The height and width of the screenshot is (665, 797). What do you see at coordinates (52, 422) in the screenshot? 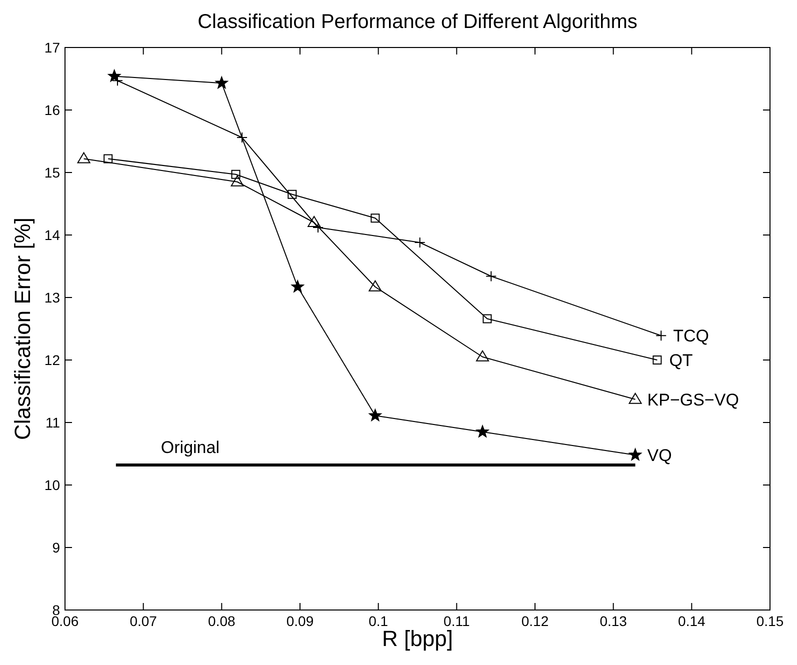
I see `y-tick-label: 11` at bounding box center [52, 422].